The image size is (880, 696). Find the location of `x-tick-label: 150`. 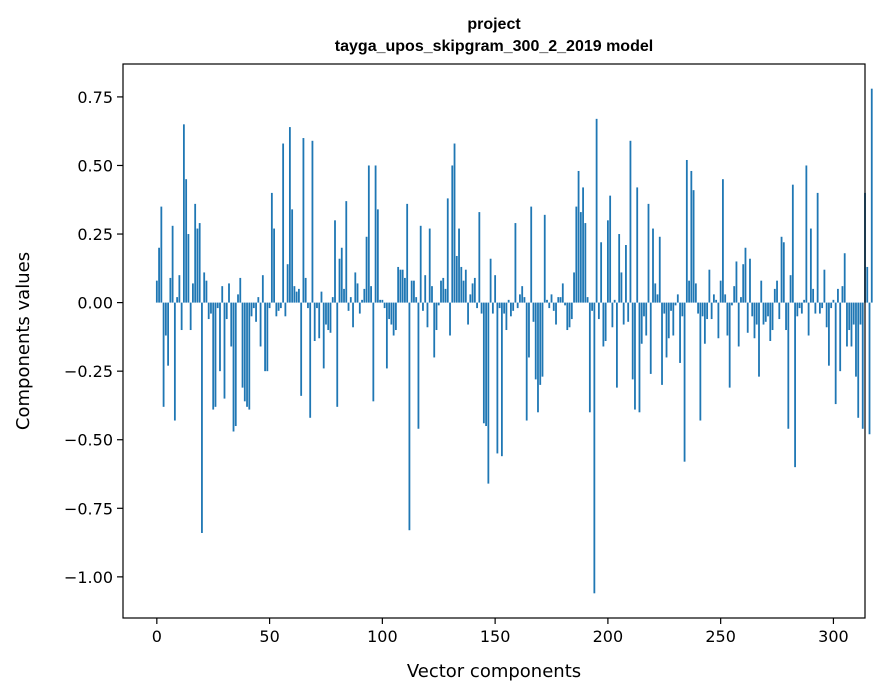

x-tick-label: 150 is located at coordinates (495, 636).